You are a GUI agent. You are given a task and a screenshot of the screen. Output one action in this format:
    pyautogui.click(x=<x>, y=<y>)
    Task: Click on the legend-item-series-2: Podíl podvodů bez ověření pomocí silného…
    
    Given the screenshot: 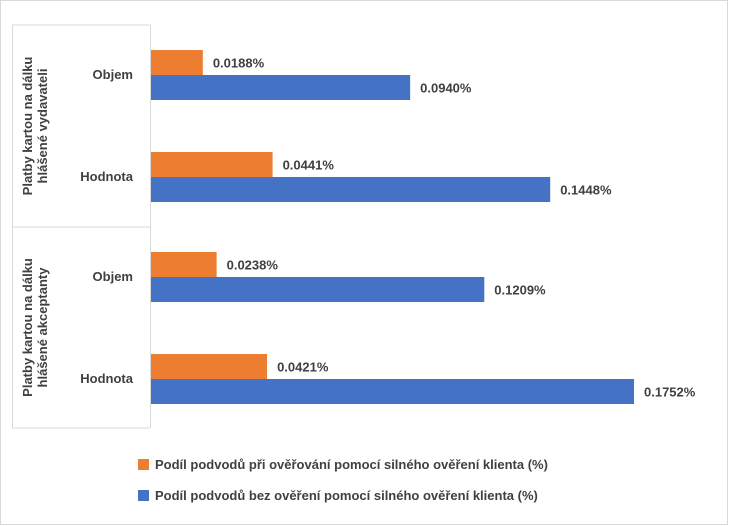 What is the action you would take?
    pyautogui.click(x=338, y=495)
    